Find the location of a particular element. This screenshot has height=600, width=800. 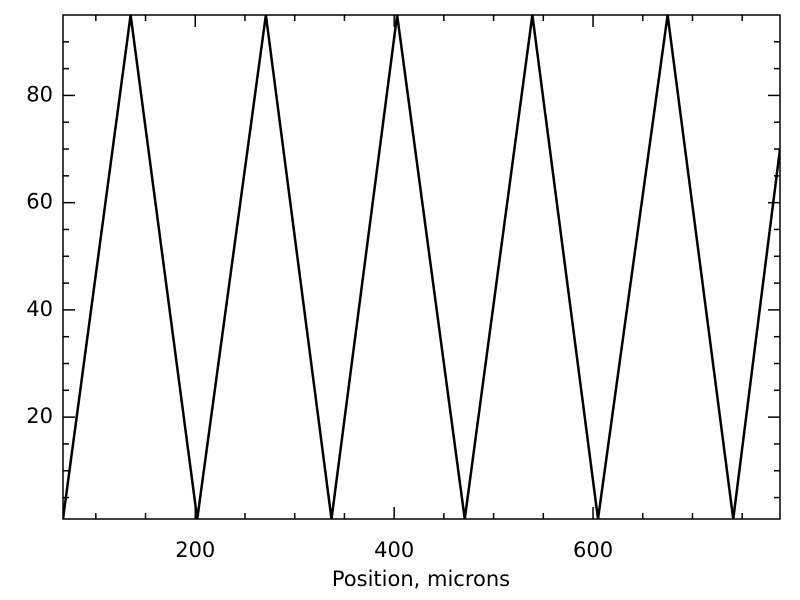

y-tick-label: 40 is located at coordinates (39, 309).